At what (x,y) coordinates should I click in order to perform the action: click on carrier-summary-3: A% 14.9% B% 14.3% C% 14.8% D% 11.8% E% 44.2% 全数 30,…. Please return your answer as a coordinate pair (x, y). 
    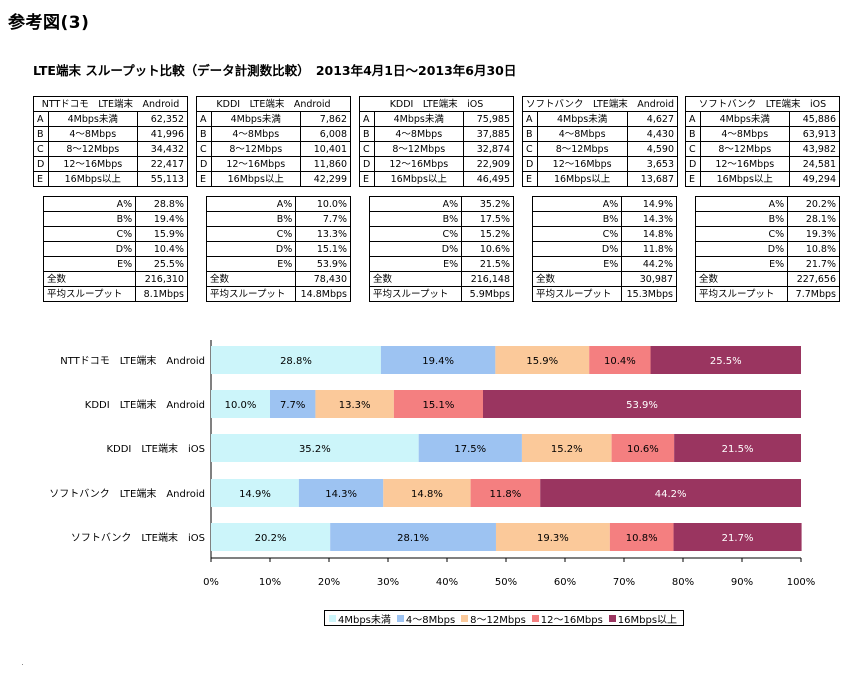
    Looking at the image, I should click on (604, 249).